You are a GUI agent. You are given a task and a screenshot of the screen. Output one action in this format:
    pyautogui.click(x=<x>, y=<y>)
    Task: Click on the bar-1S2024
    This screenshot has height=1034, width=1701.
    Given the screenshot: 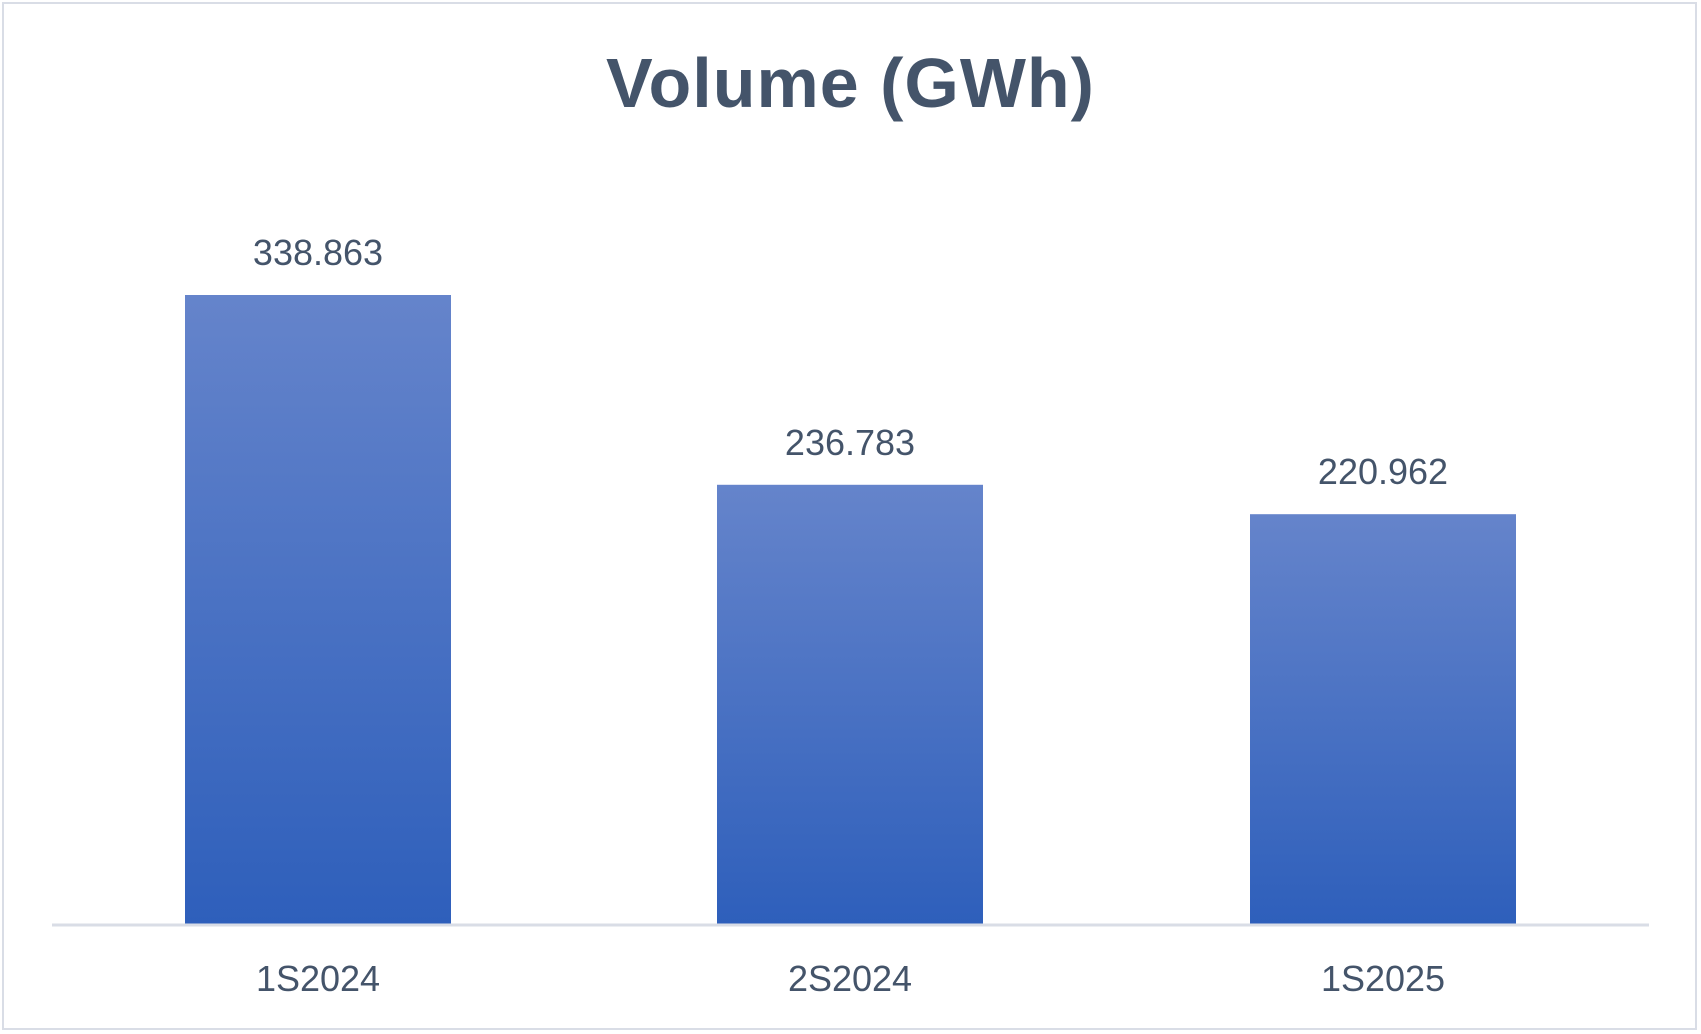 What is the action you would take?
    pyautogui.click(x=318, y=610)
    